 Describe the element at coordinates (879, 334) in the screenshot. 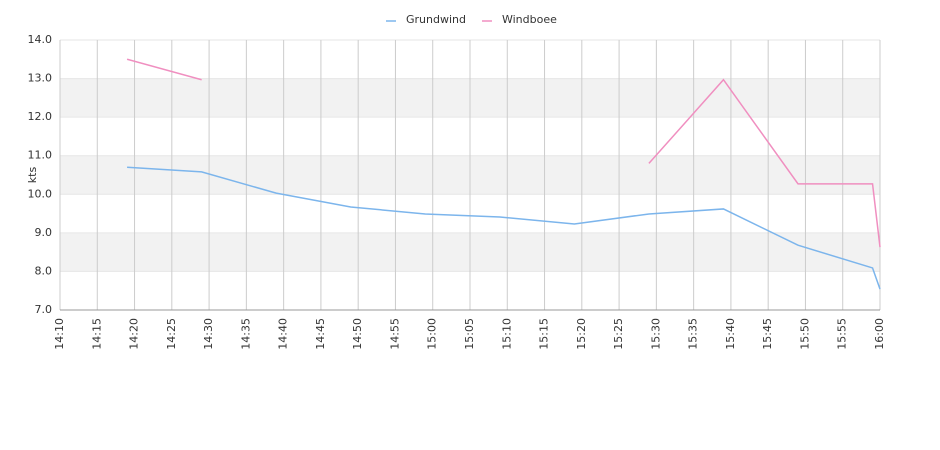

I see `x-tick-label: 16:00` at that location.